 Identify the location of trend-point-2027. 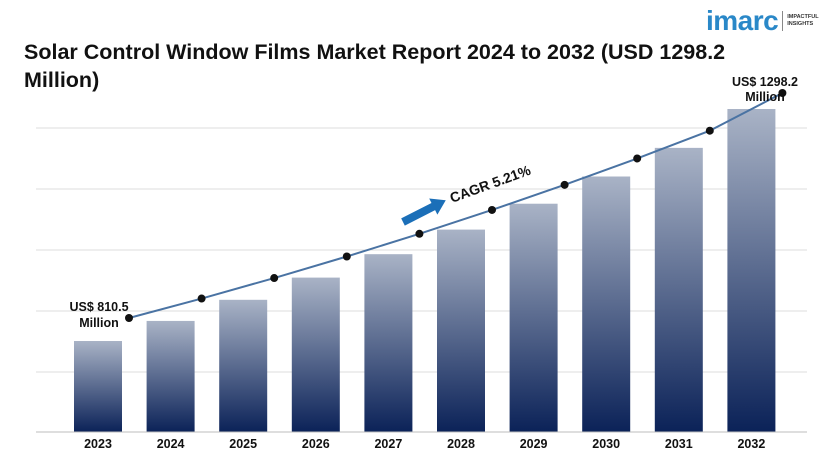
(419, 233).